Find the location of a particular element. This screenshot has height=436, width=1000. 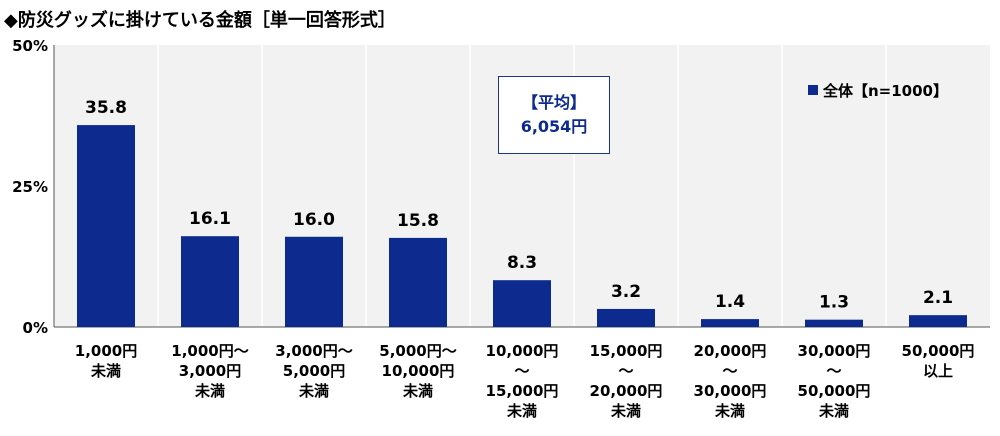

x-tick-label: 1,000円 is located at coordinates (106, 351).